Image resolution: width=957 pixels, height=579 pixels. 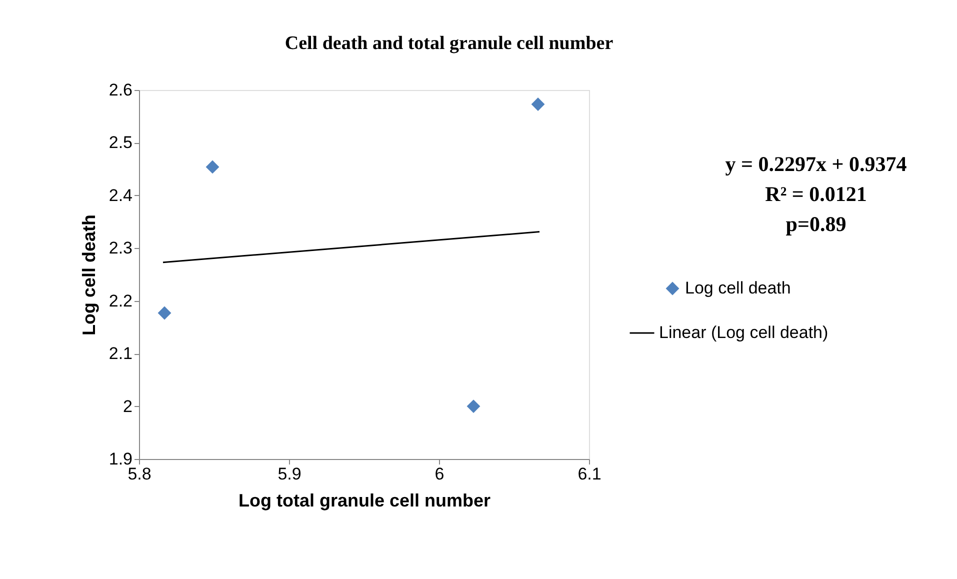 I want to click on text: y = 0.2297x + 0.9374, so click(x=816, y=164).